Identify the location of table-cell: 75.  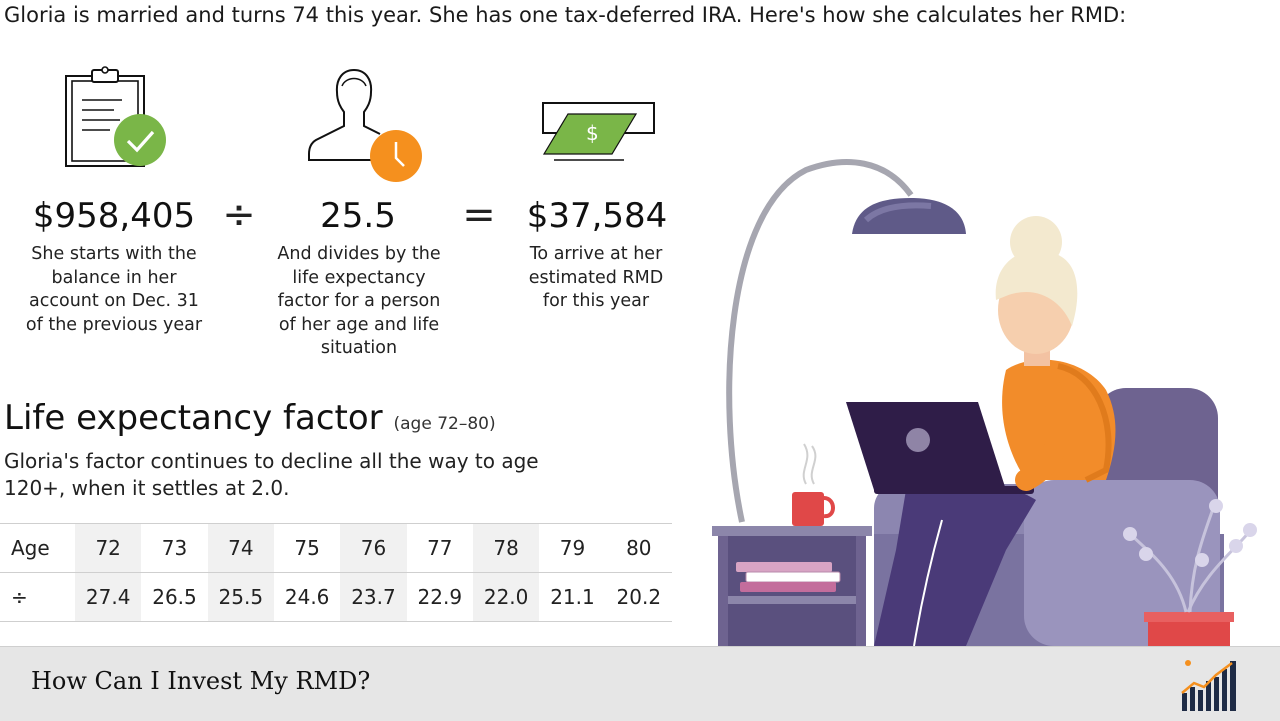
(307, 548).